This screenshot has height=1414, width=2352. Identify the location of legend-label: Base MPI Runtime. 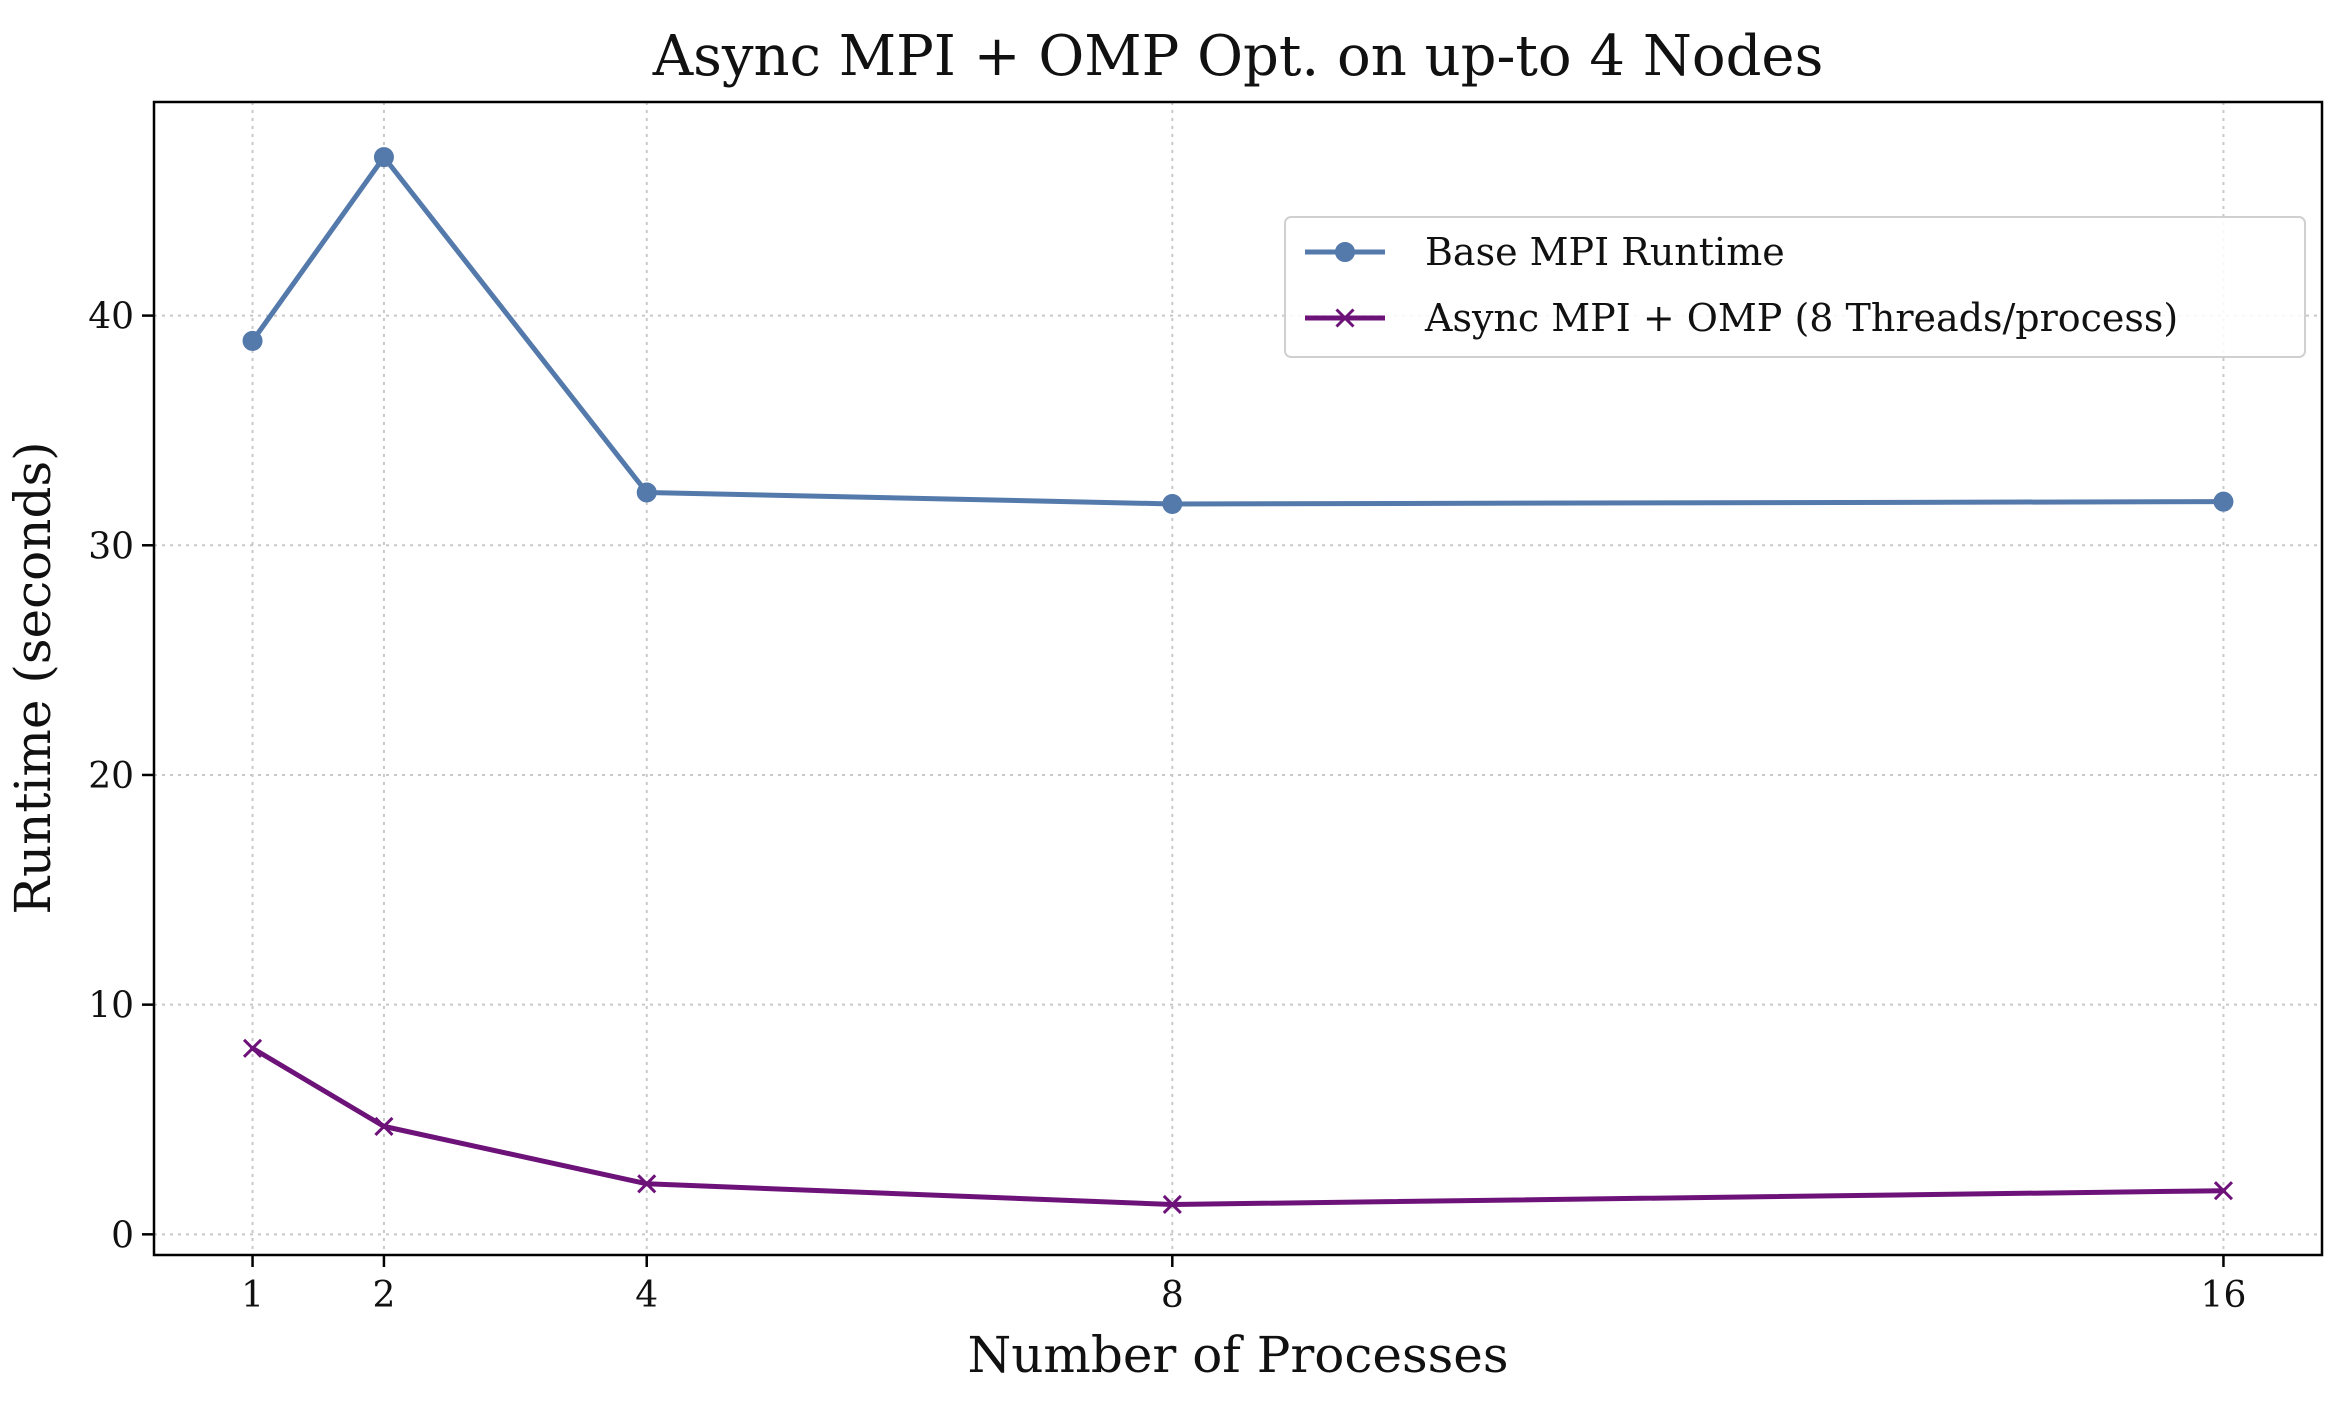
(1605, 252).